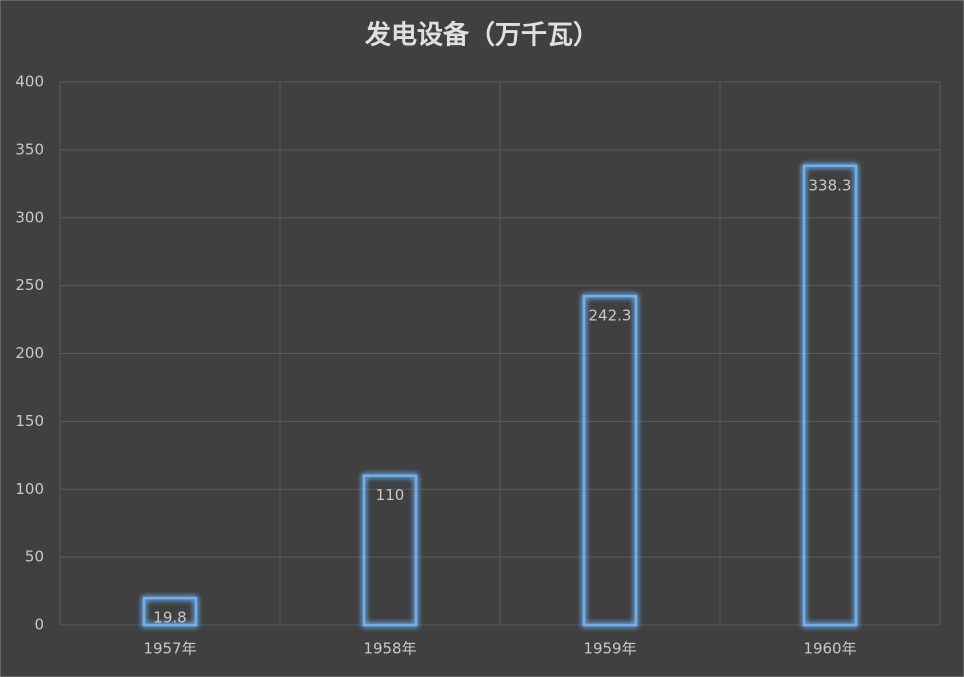 The width and height of the screenshot is (964, 677). What do you see at coordinates (34, 557) in the screenshot?
I see `y-tick-label: 50` at bounding box center [34, 557].